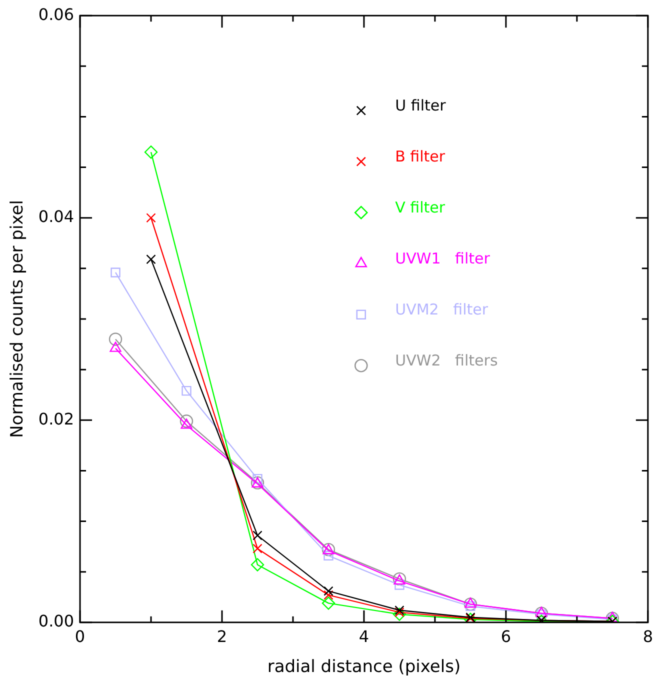 Image resolution: width=659 pixels, height=686 pixels. What do you see at coordinates (56, 14) in the screenshot?
I see `y-tick-label: 0.06` at bounding box center [56, 14].